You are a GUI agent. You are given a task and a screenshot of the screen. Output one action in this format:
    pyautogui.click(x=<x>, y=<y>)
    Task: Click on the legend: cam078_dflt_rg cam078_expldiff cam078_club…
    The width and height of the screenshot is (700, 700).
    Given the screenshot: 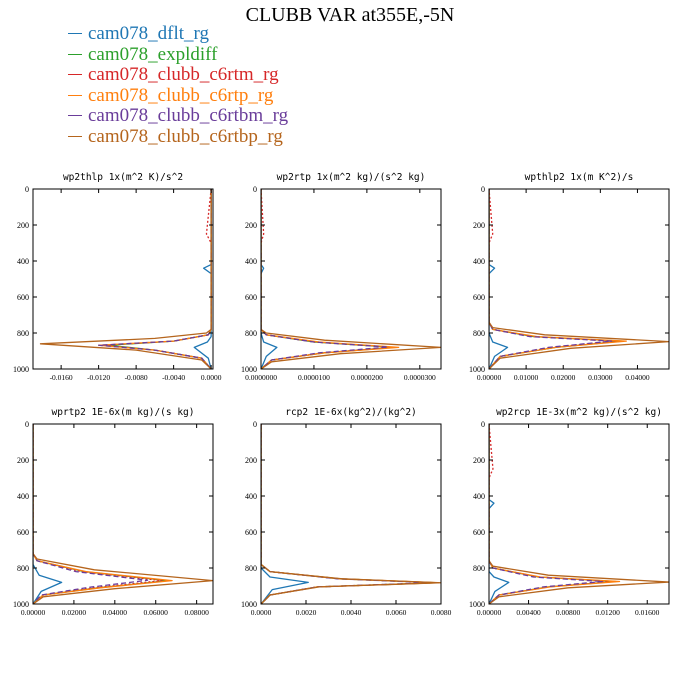 What is the action you would take?
    pyautogui.click(x=178, y=85)
    